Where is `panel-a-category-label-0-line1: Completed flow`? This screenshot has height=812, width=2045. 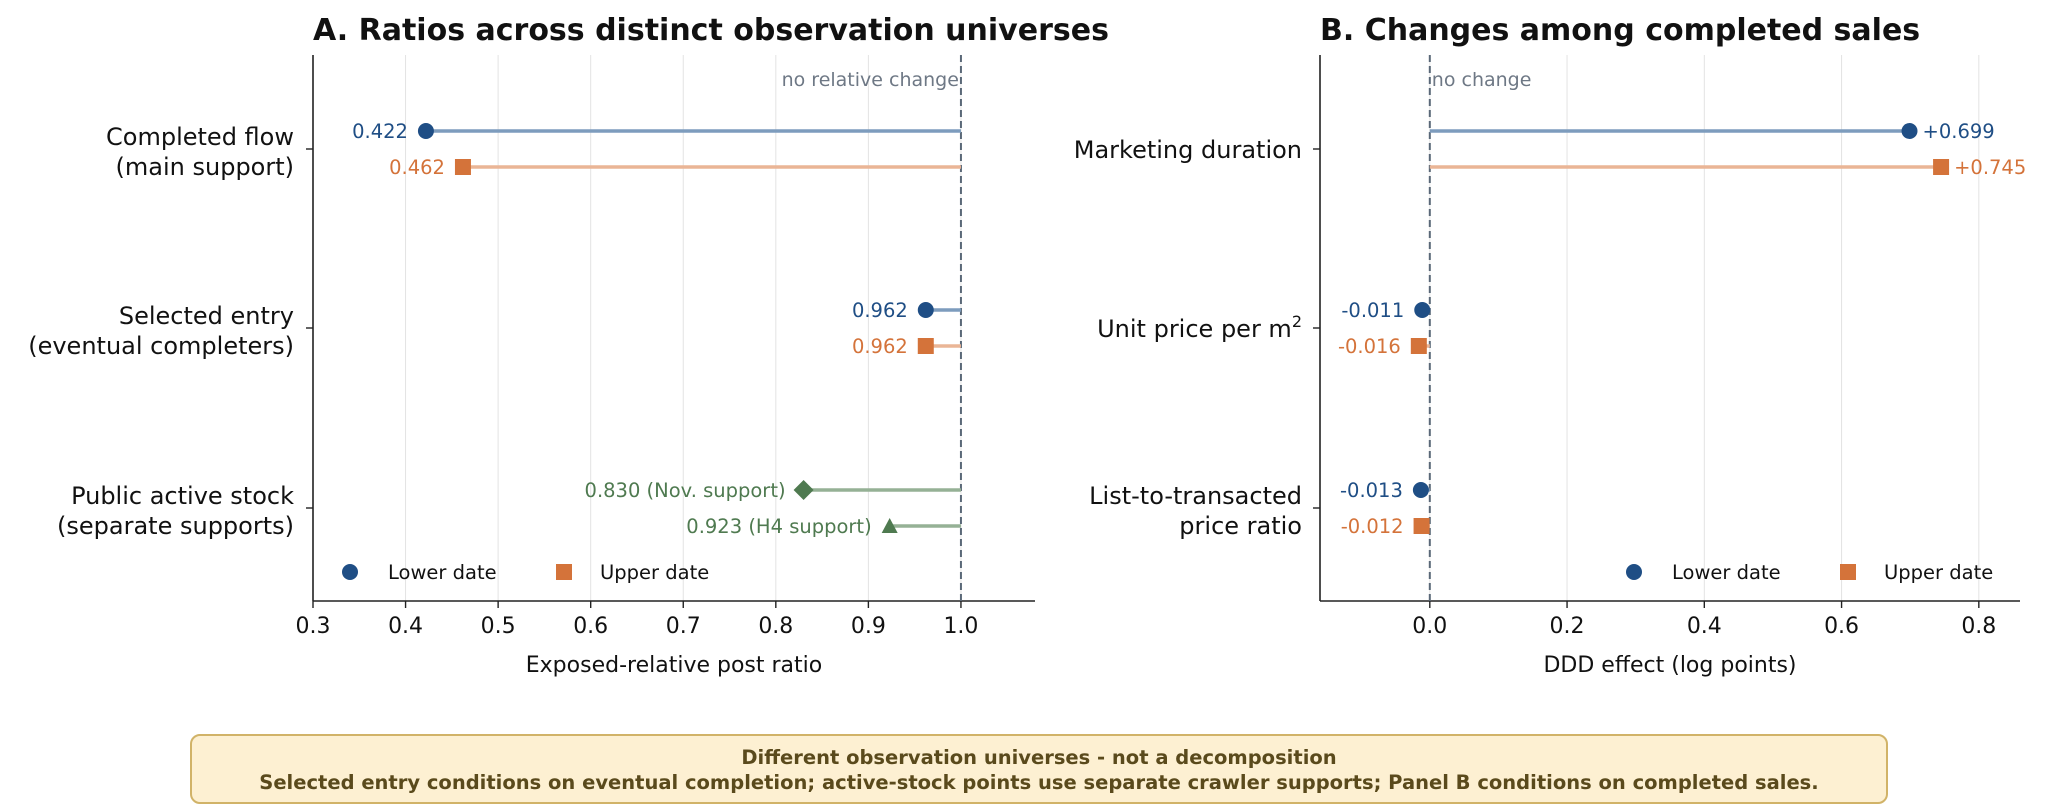
panel-a-category-label-0-line1: Completed flow is located at coordinates (200, 137).